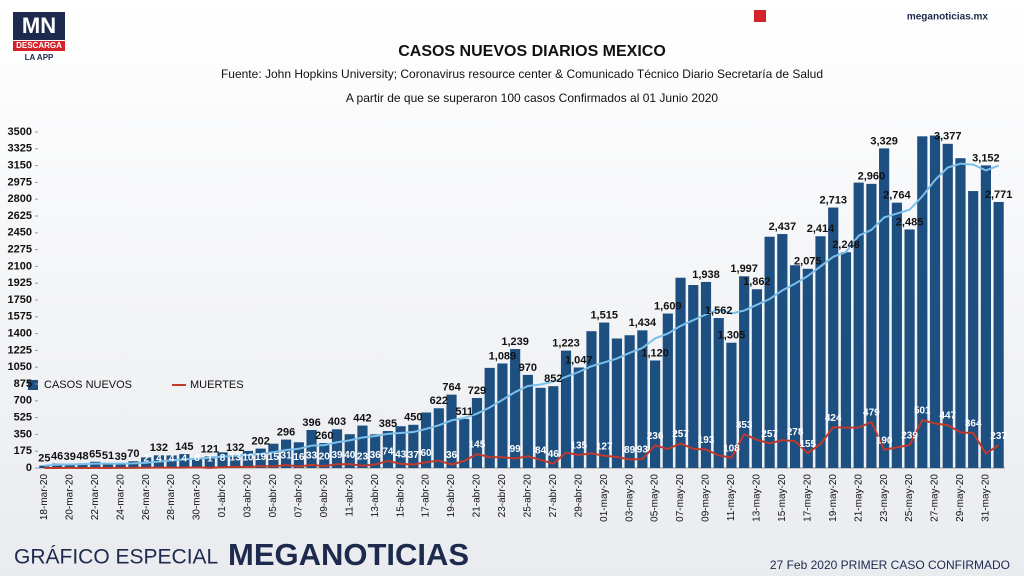 This screenshot has height=576, width=1024. I want to click on footer-brand: MEGANOTICIAS, so click(348, 554).